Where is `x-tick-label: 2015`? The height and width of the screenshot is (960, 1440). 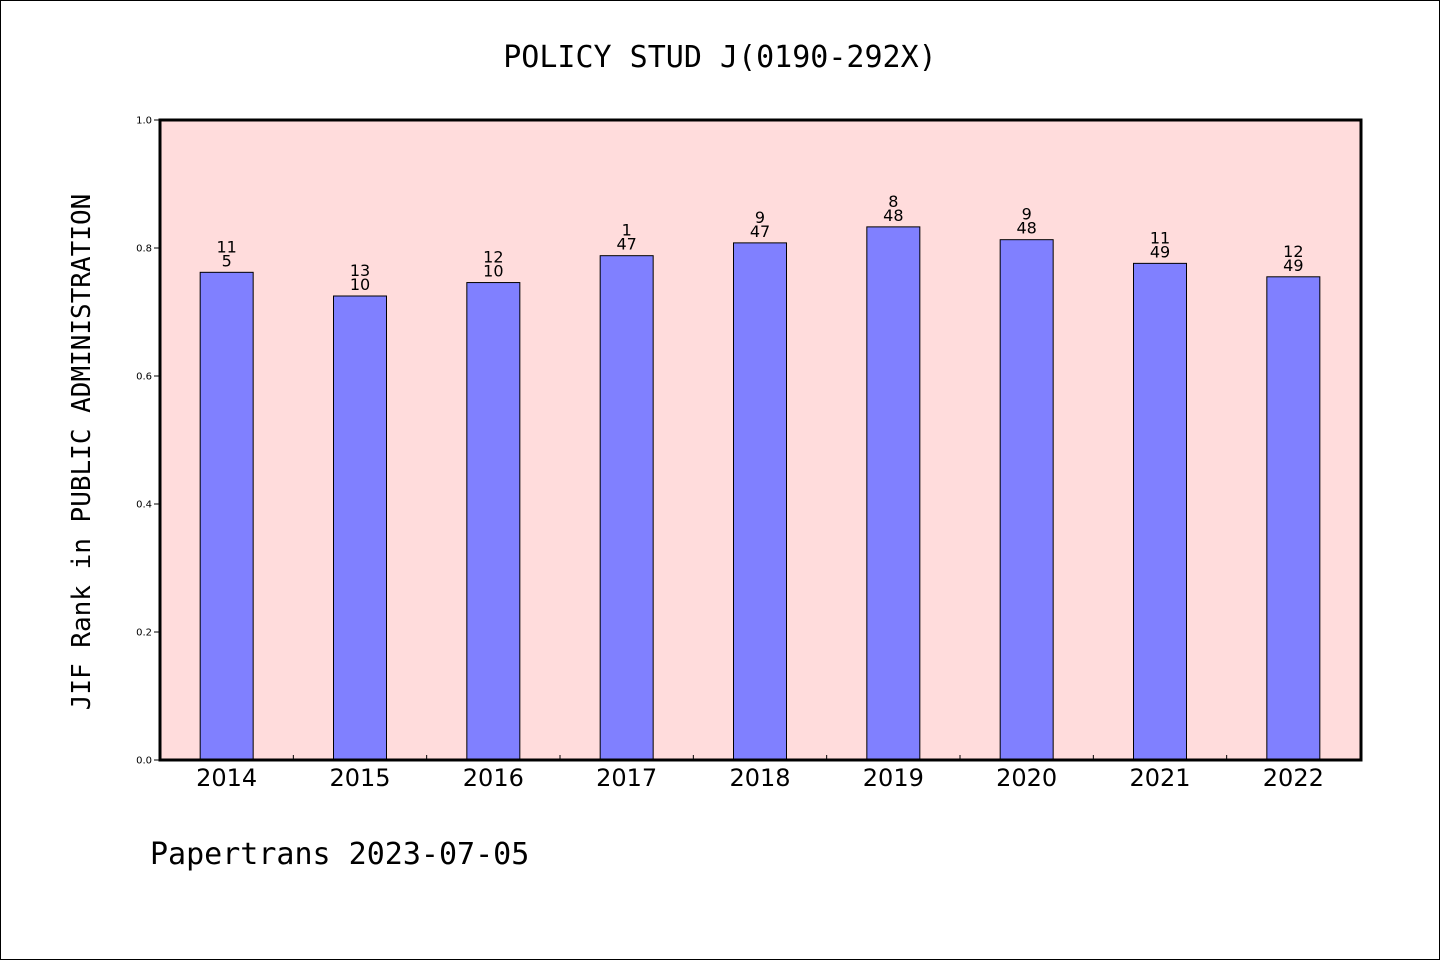 x-tick-label: 2015 is located at coordinates (359, 778).